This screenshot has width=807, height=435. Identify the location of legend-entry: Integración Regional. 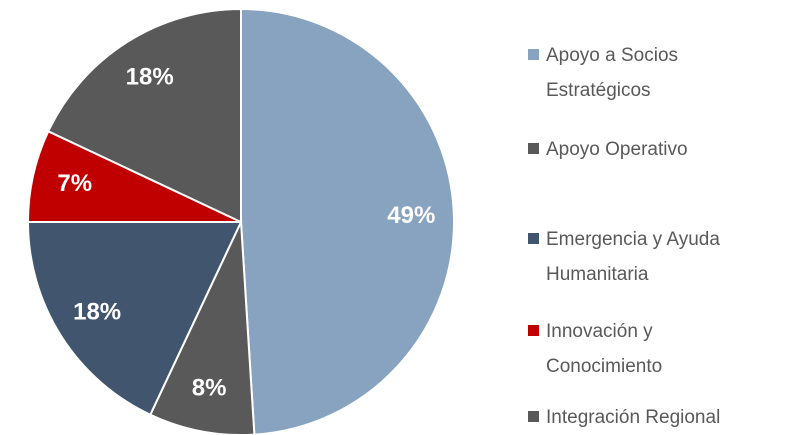
(648, 417).